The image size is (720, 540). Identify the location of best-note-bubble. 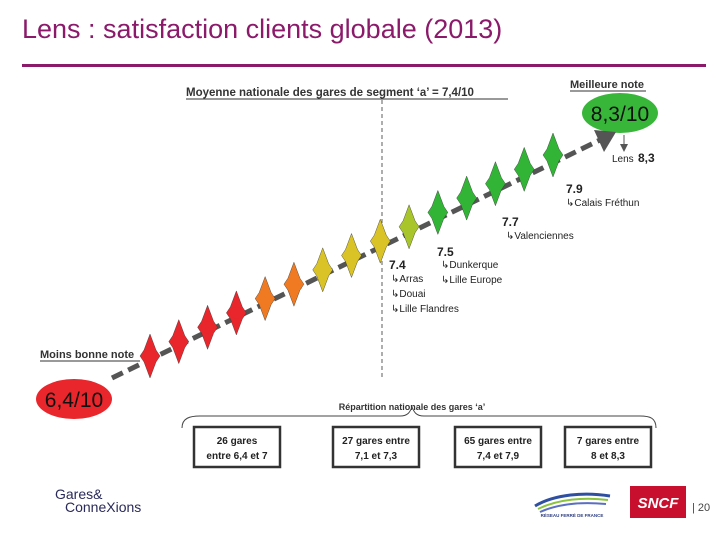
(620, 113).